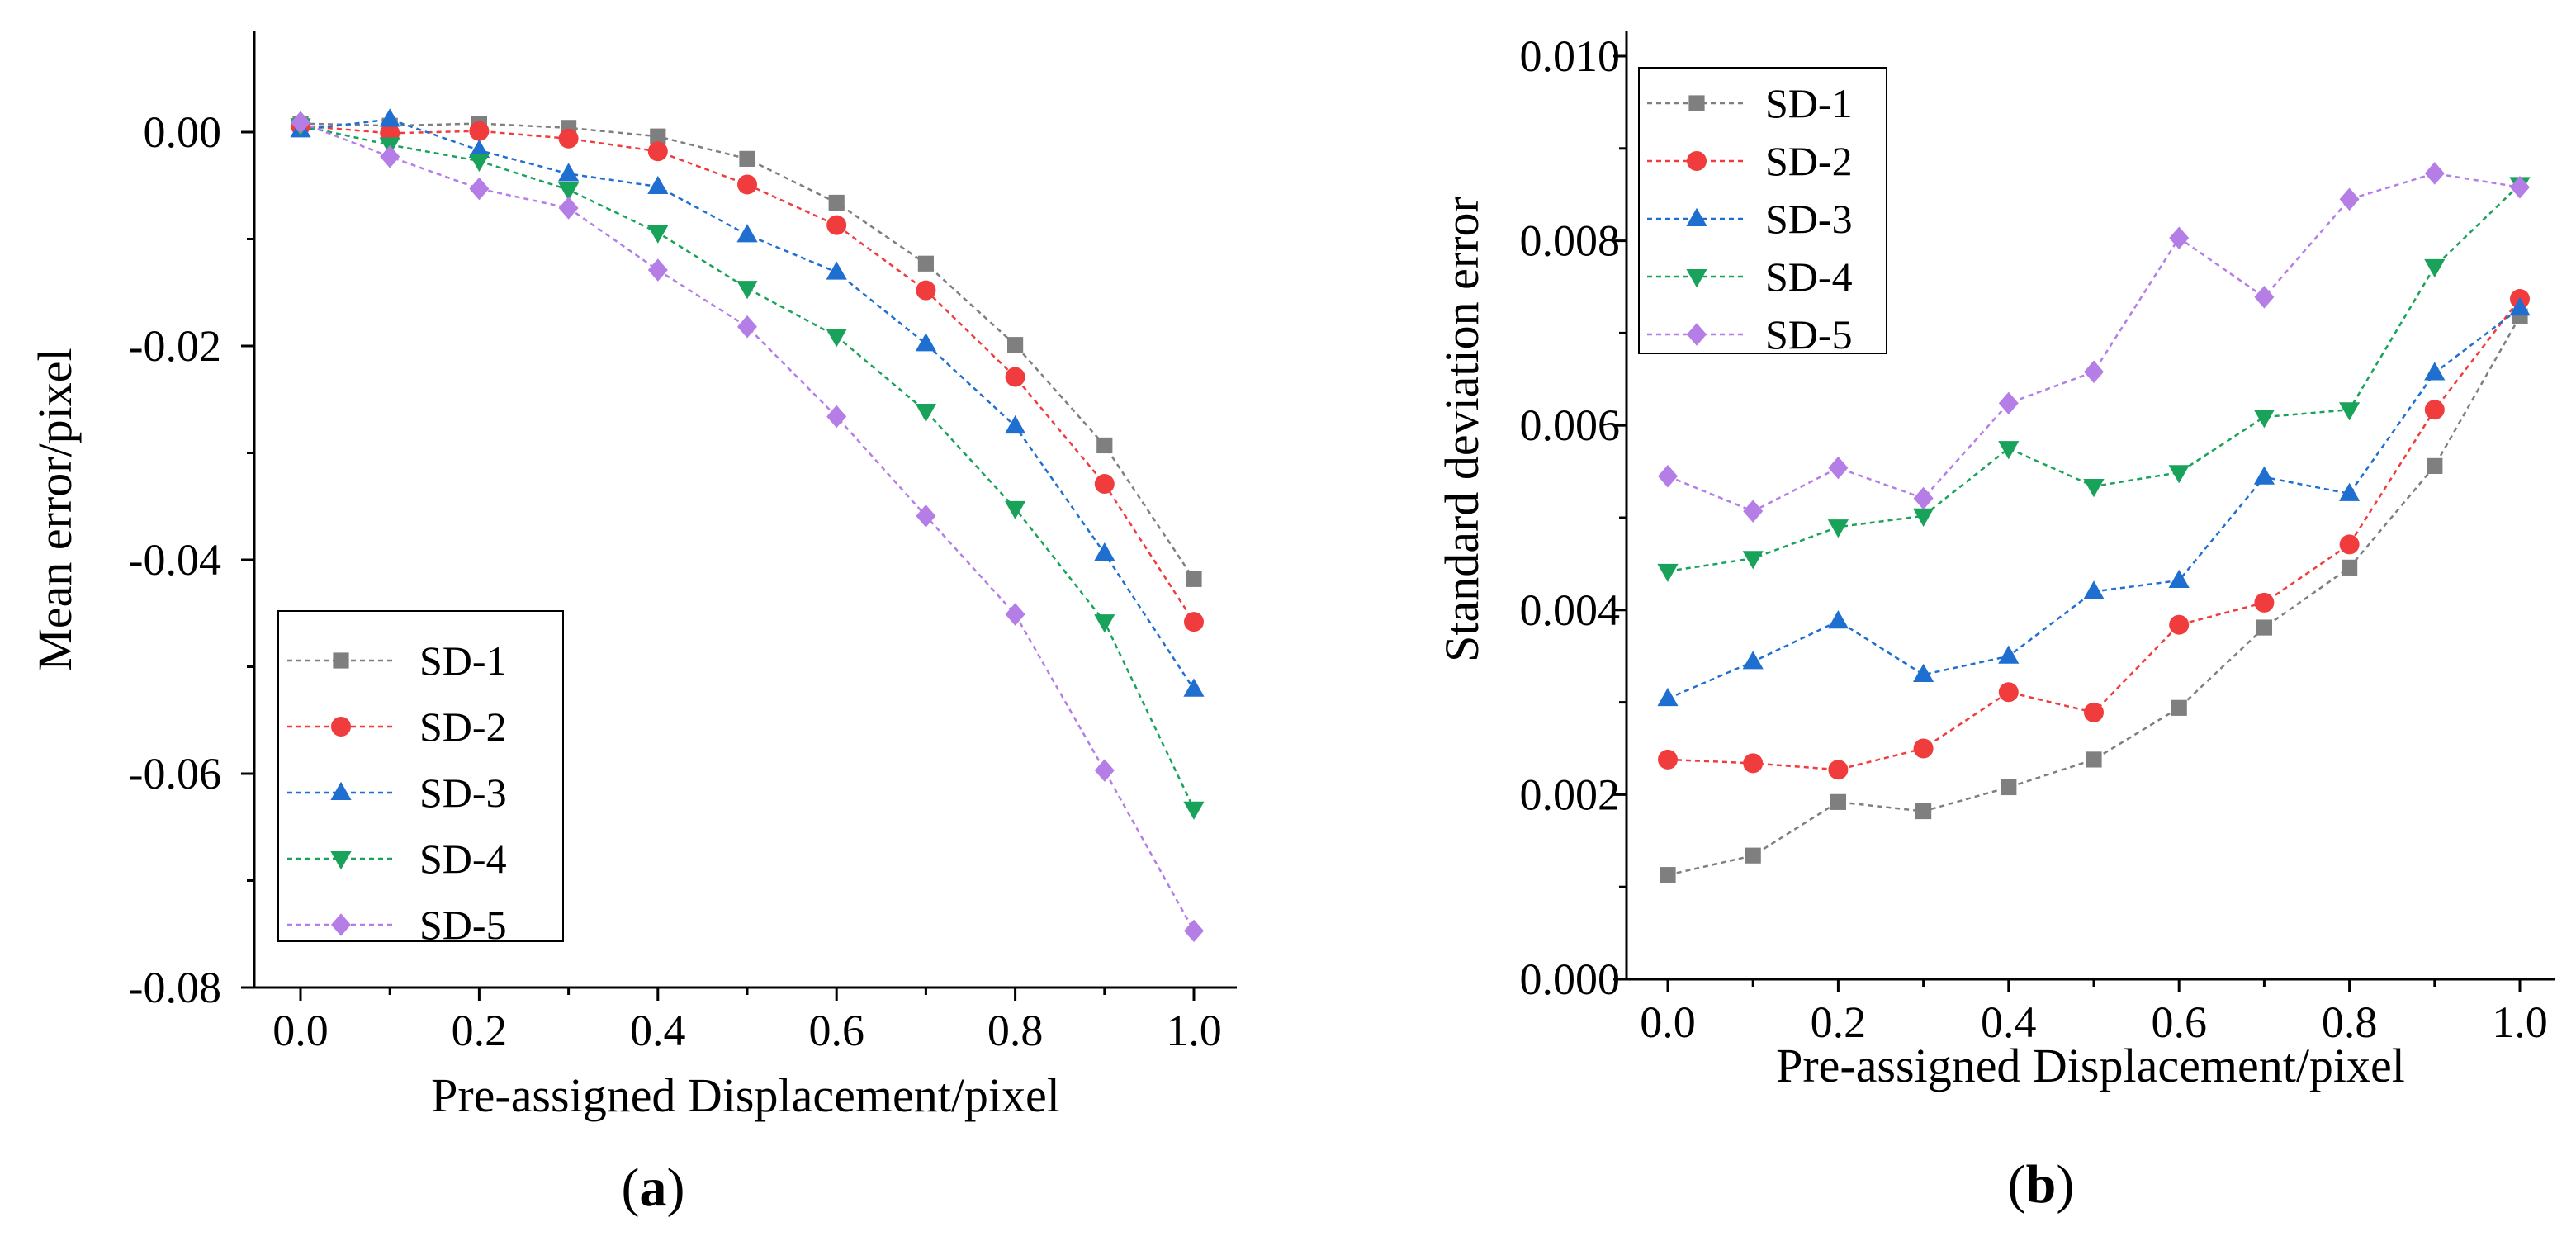 The width and height of the screenshot is (2576, 1241). What do you see at coordinates (745, 1095) in the screenshot?
I see `x-axis-title: Pre-assigned Displacement/pixel` at bounding box center [745, 1095].